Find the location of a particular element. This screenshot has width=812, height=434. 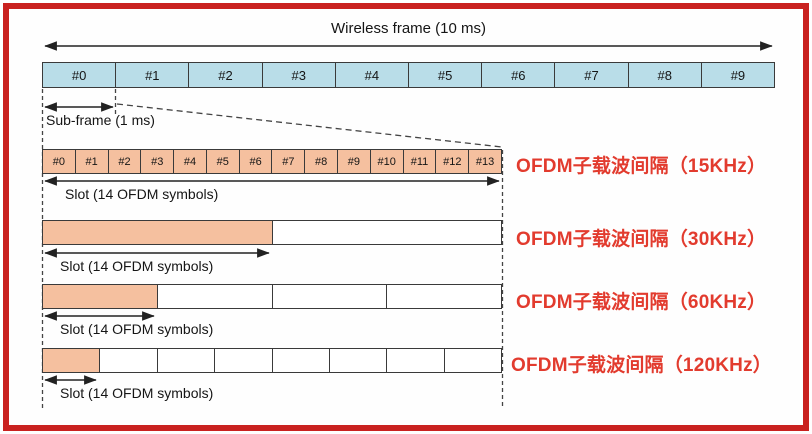

slot-label-15khz: Slot (14 OFDM symbols) is located at coordinates (142, 194).